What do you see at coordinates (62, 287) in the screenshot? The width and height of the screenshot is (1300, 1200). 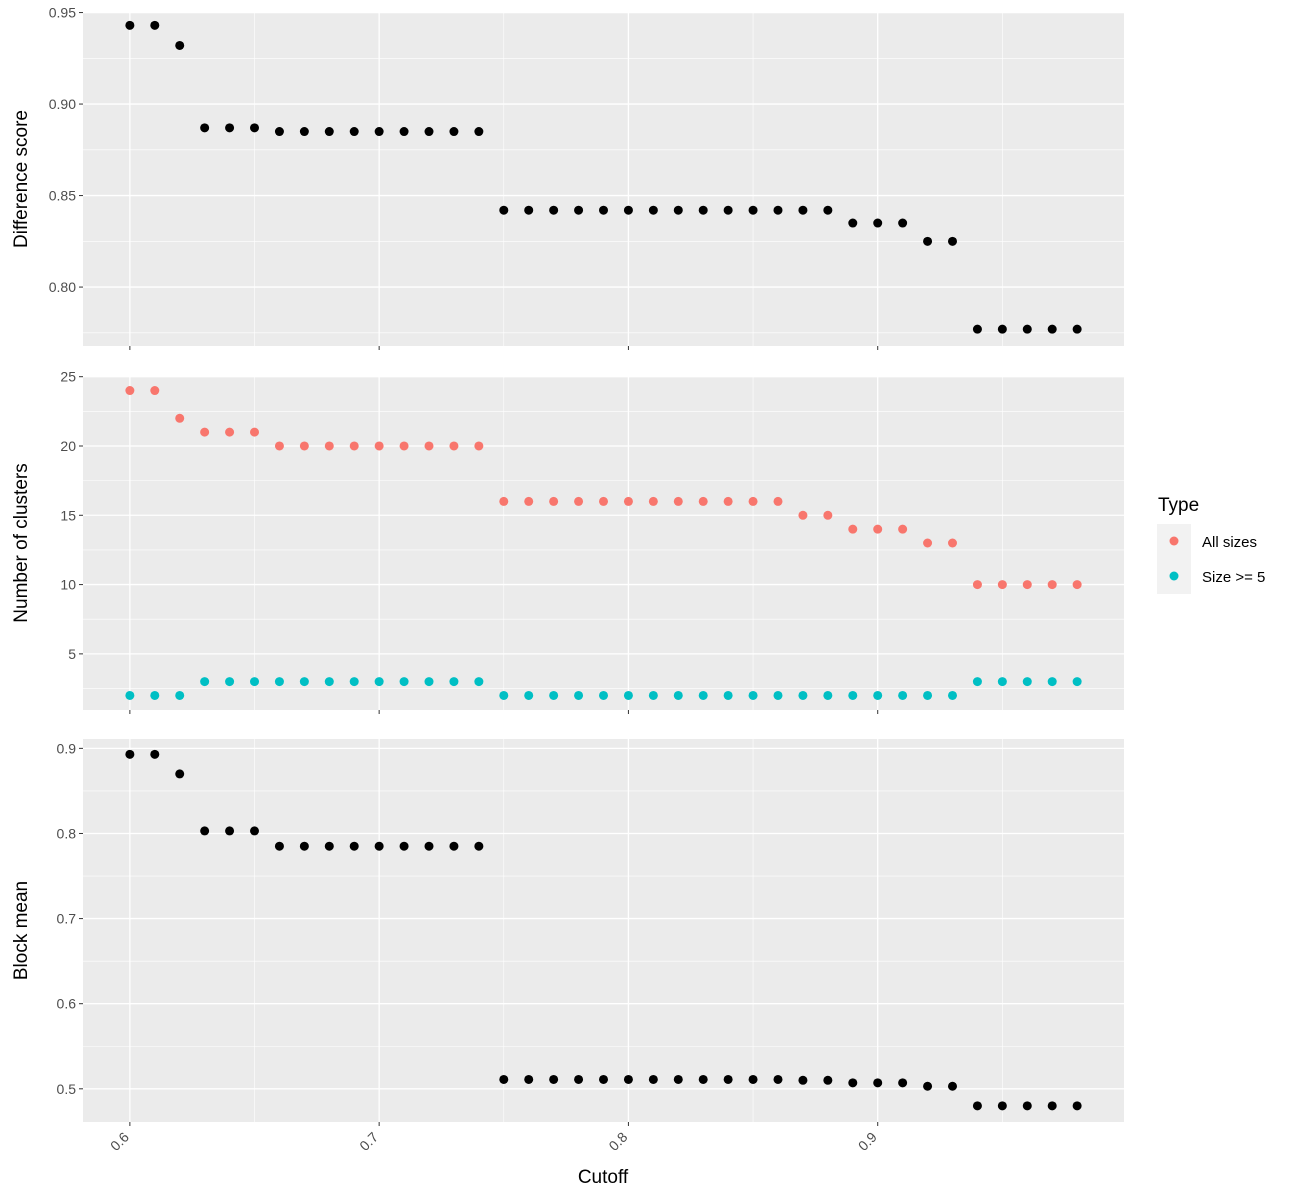 I see `y-tick-label: 0.80` at bounding box center [62, 287].